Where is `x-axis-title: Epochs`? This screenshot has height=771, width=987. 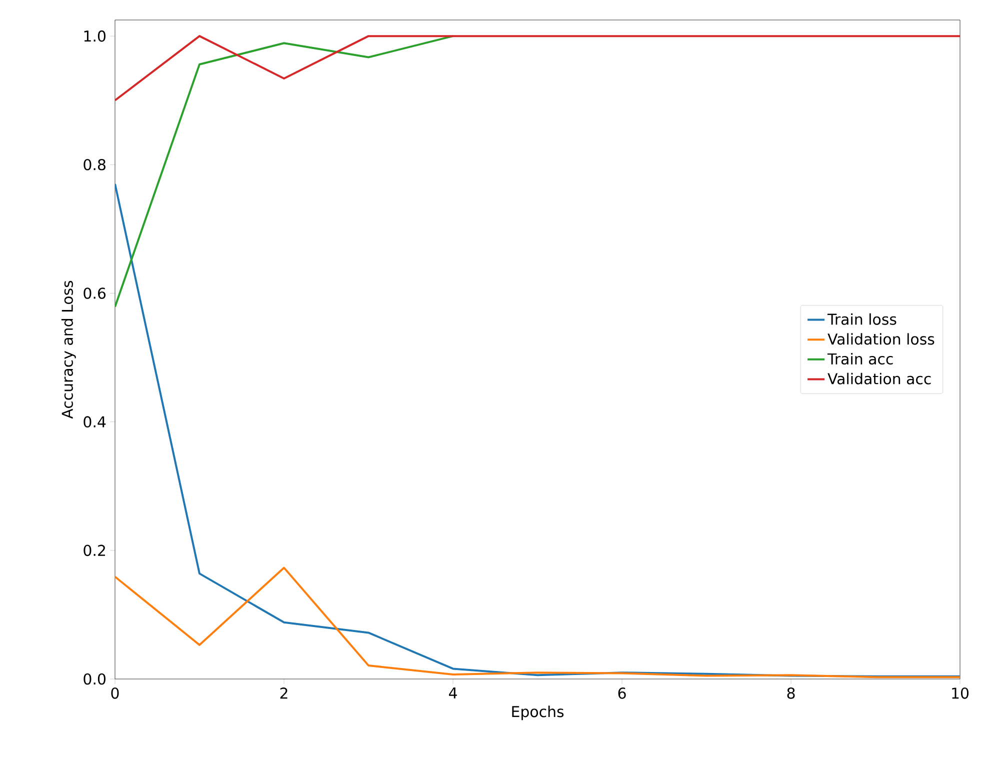
x-axis-title: Epochs is located at coordinates (538, 713).